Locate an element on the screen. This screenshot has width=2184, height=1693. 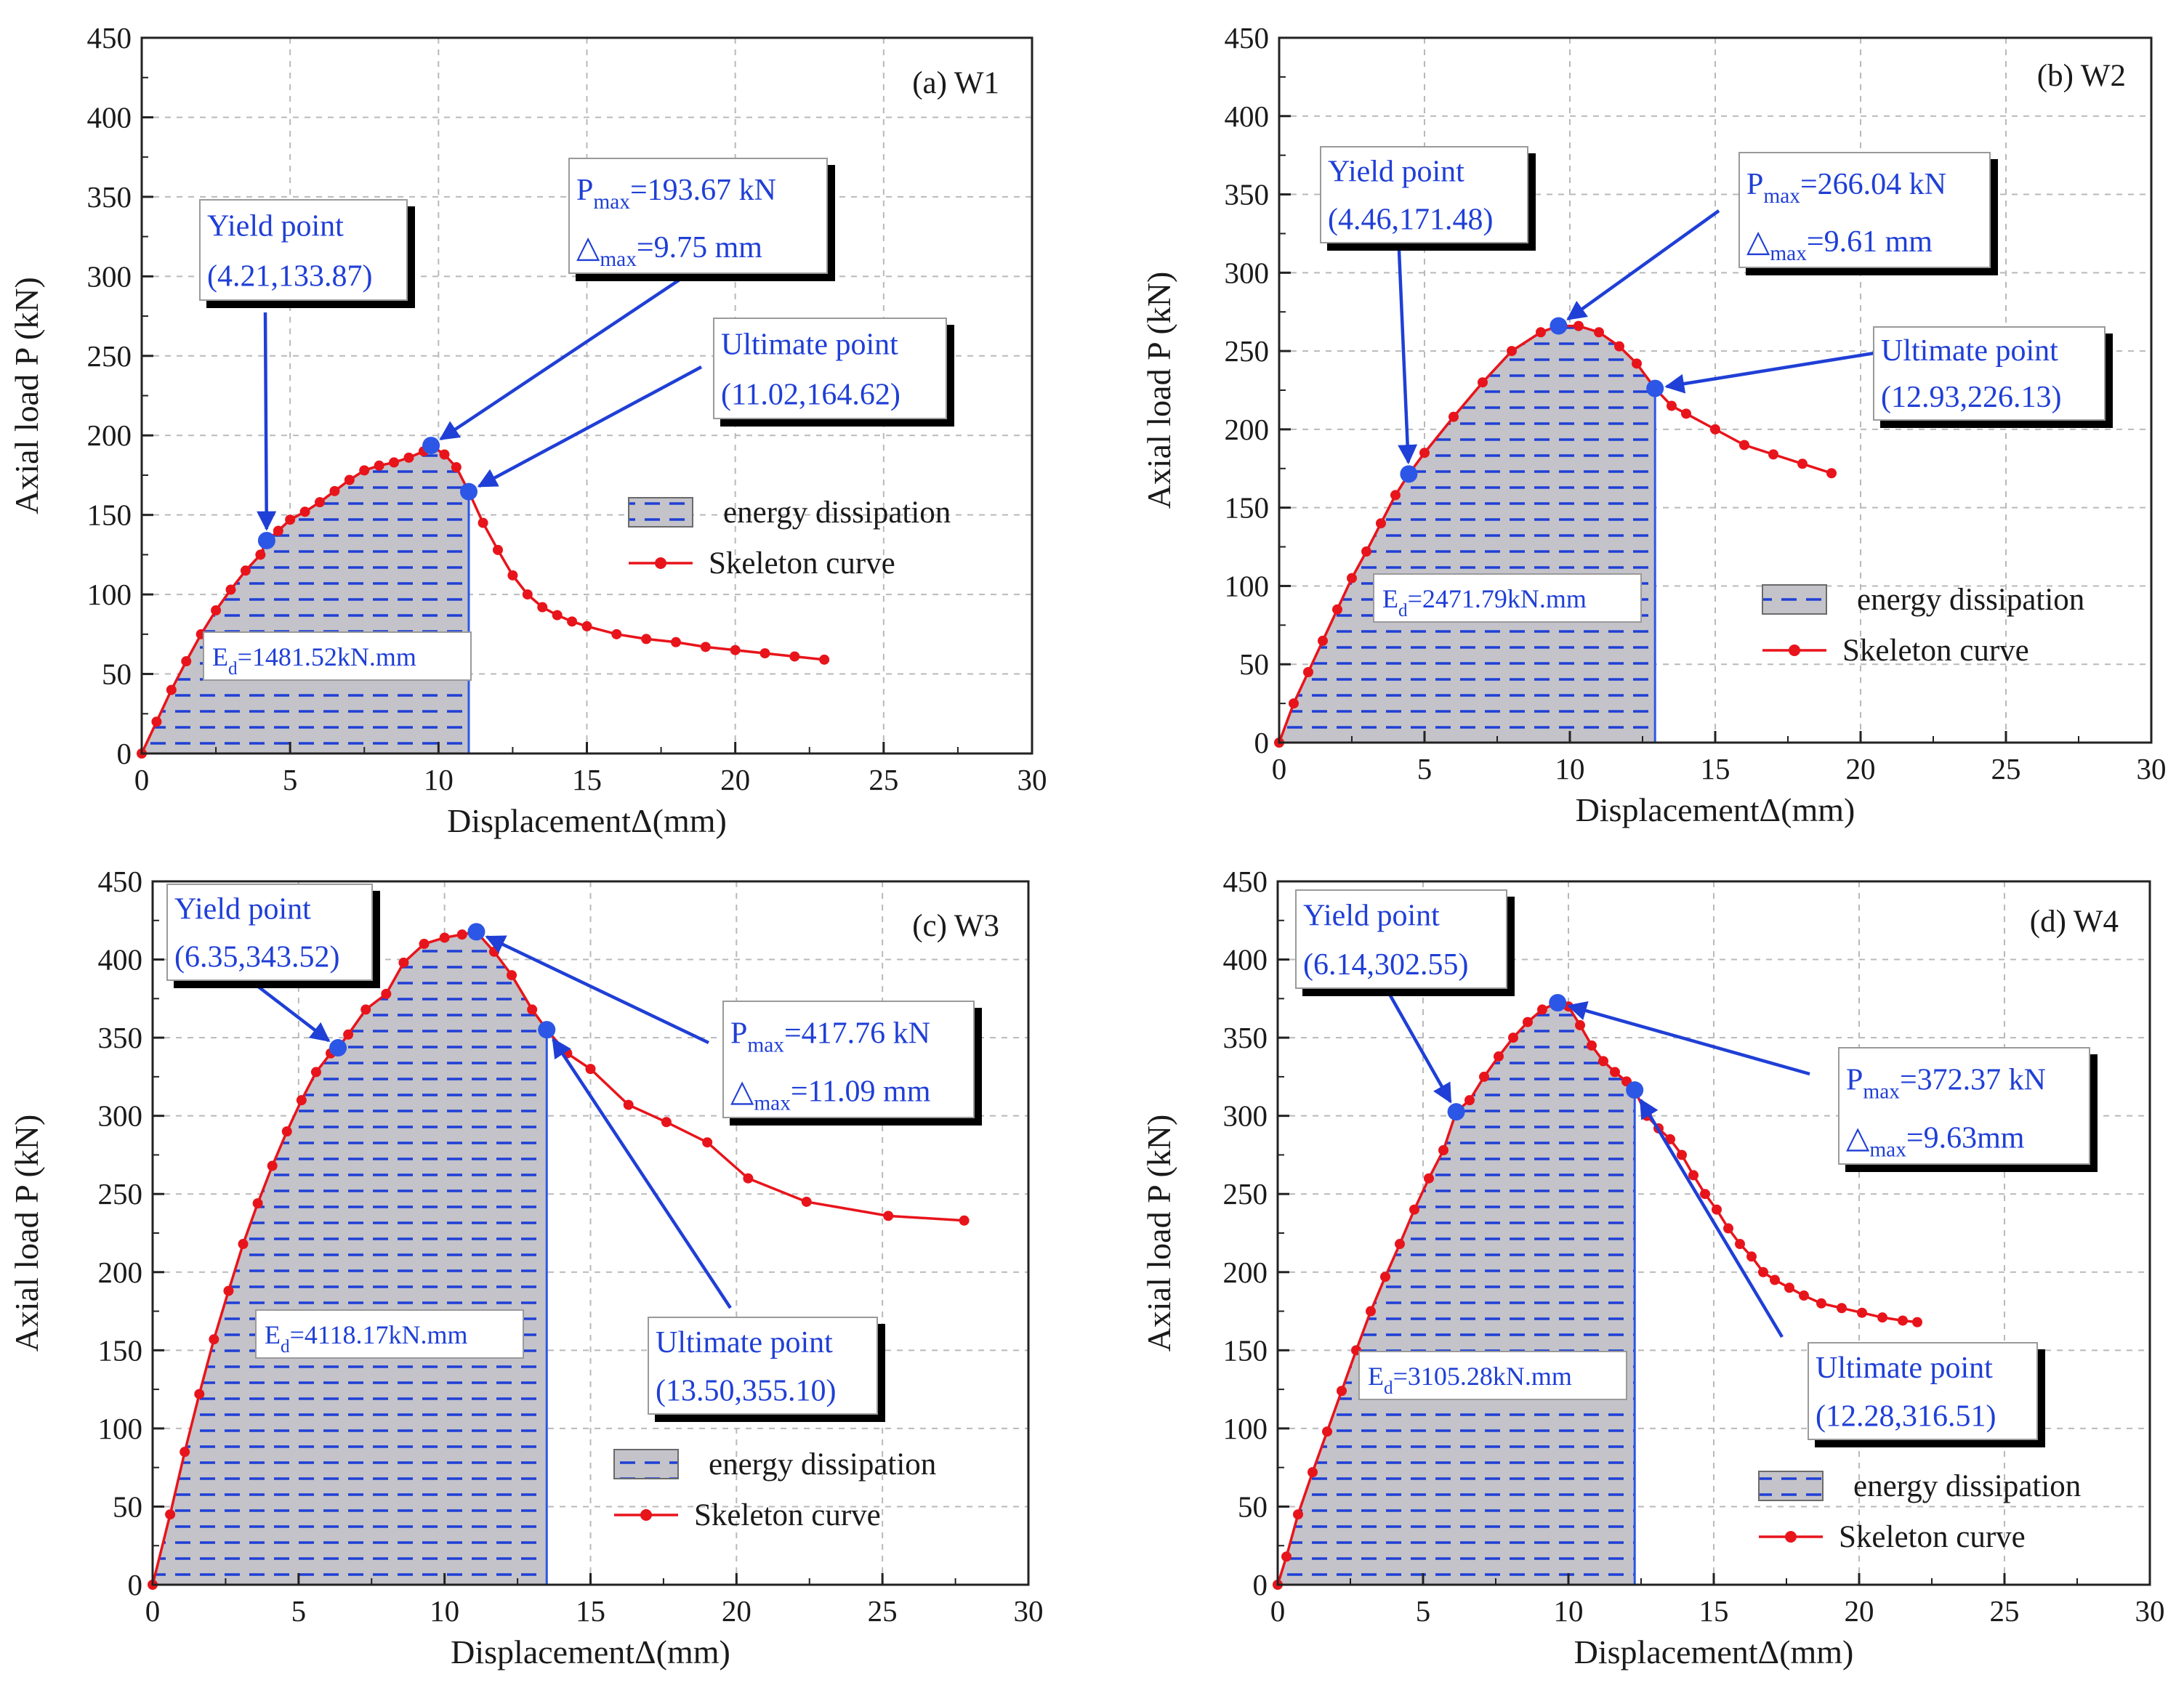
panel-label: (c) W3 is located at coordinates (955, 926).